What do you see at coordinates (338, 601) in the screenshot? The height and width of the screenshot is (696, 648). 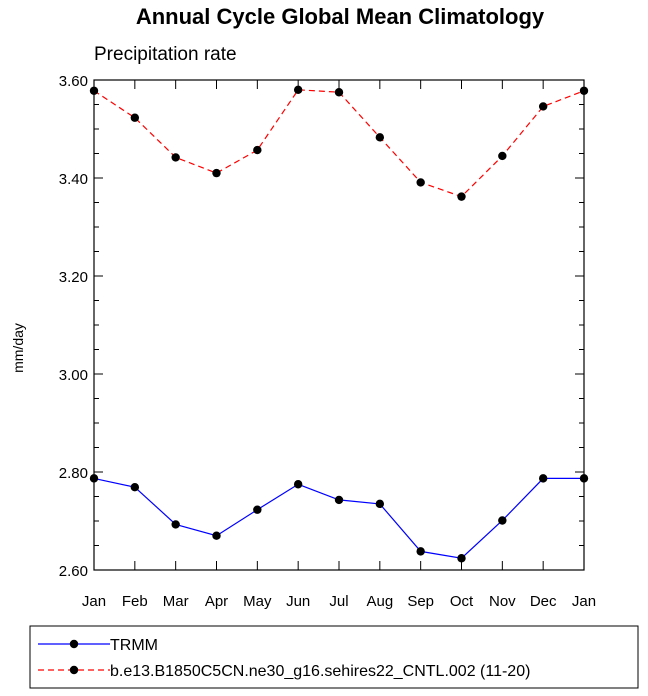 I see `x-tick-label: Jul` at bounding box center [338, 601].